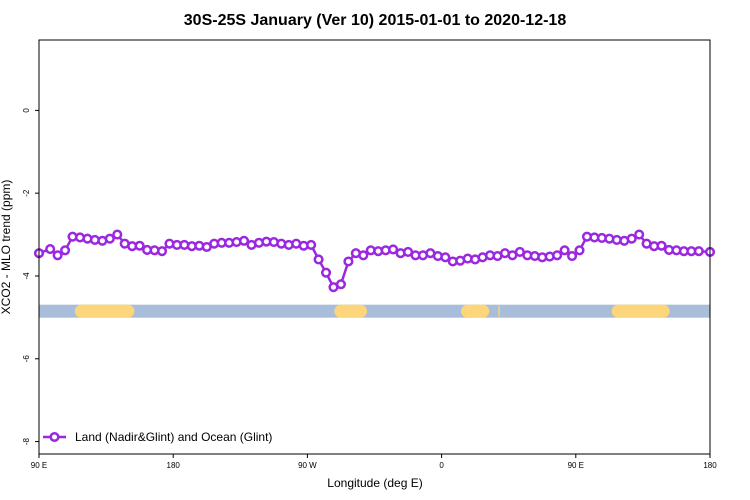 The width and height of the screenshot is (750, 500). I want to click on y-axis-ticks: 0 -2 -4 -6 -8, so click(30, 276).